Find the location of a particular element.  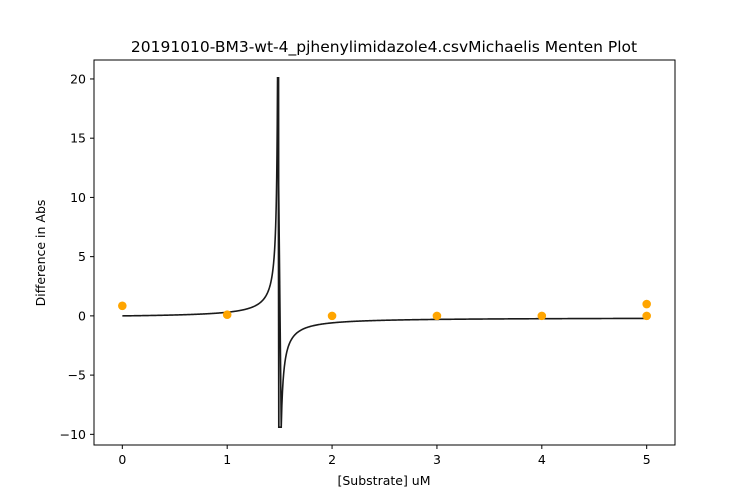

x-axis-label: [Substrate] uM is located at coordinates (383, 480).